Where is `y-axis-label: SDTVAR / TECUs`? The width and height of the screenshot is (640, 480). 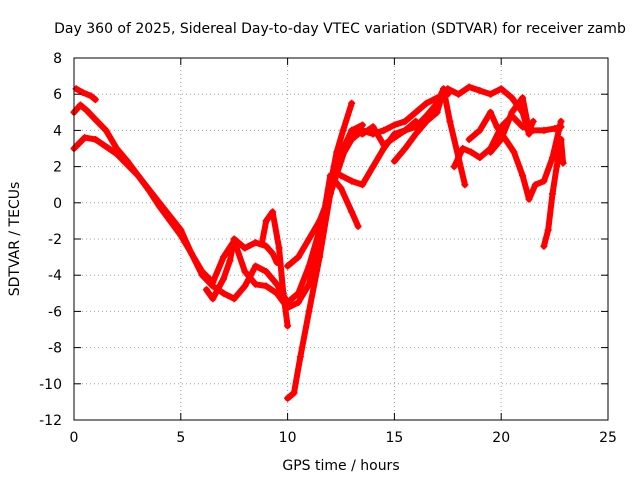
y-axis-label: SDTVAR / TECUs is located at coordinates (15, 239).